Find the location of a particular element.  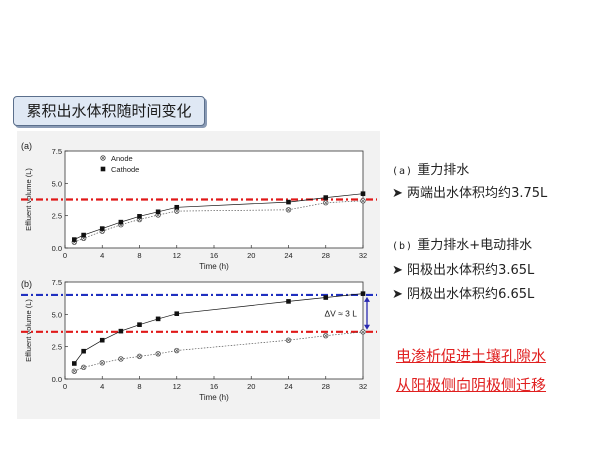

note-a-item: ➤ 两端出水体积均约3.75L is located at coordinates (469, 191).